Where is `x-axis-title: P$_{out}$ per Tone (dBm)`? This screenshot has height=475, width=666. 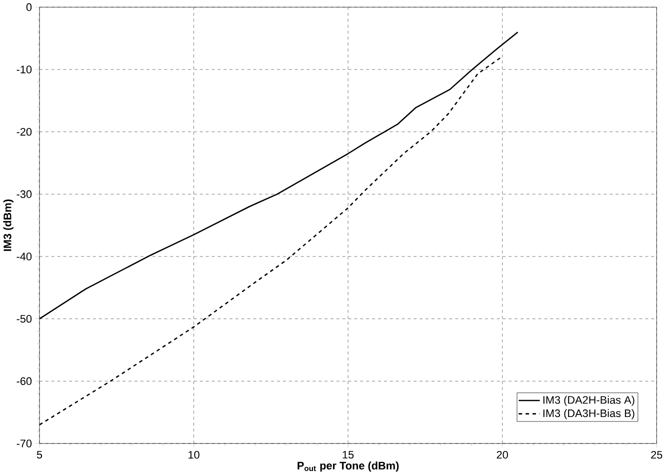
x-axis-title: P$_{out}$ per Tone (dBm) is located at coordinates (348, 467).